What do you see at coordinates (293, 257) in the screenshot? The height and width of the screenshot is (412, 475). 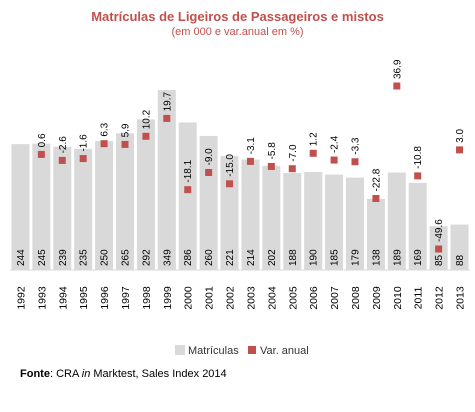 I see `bar-label-2005: 188` at bounding box center [293, 257].